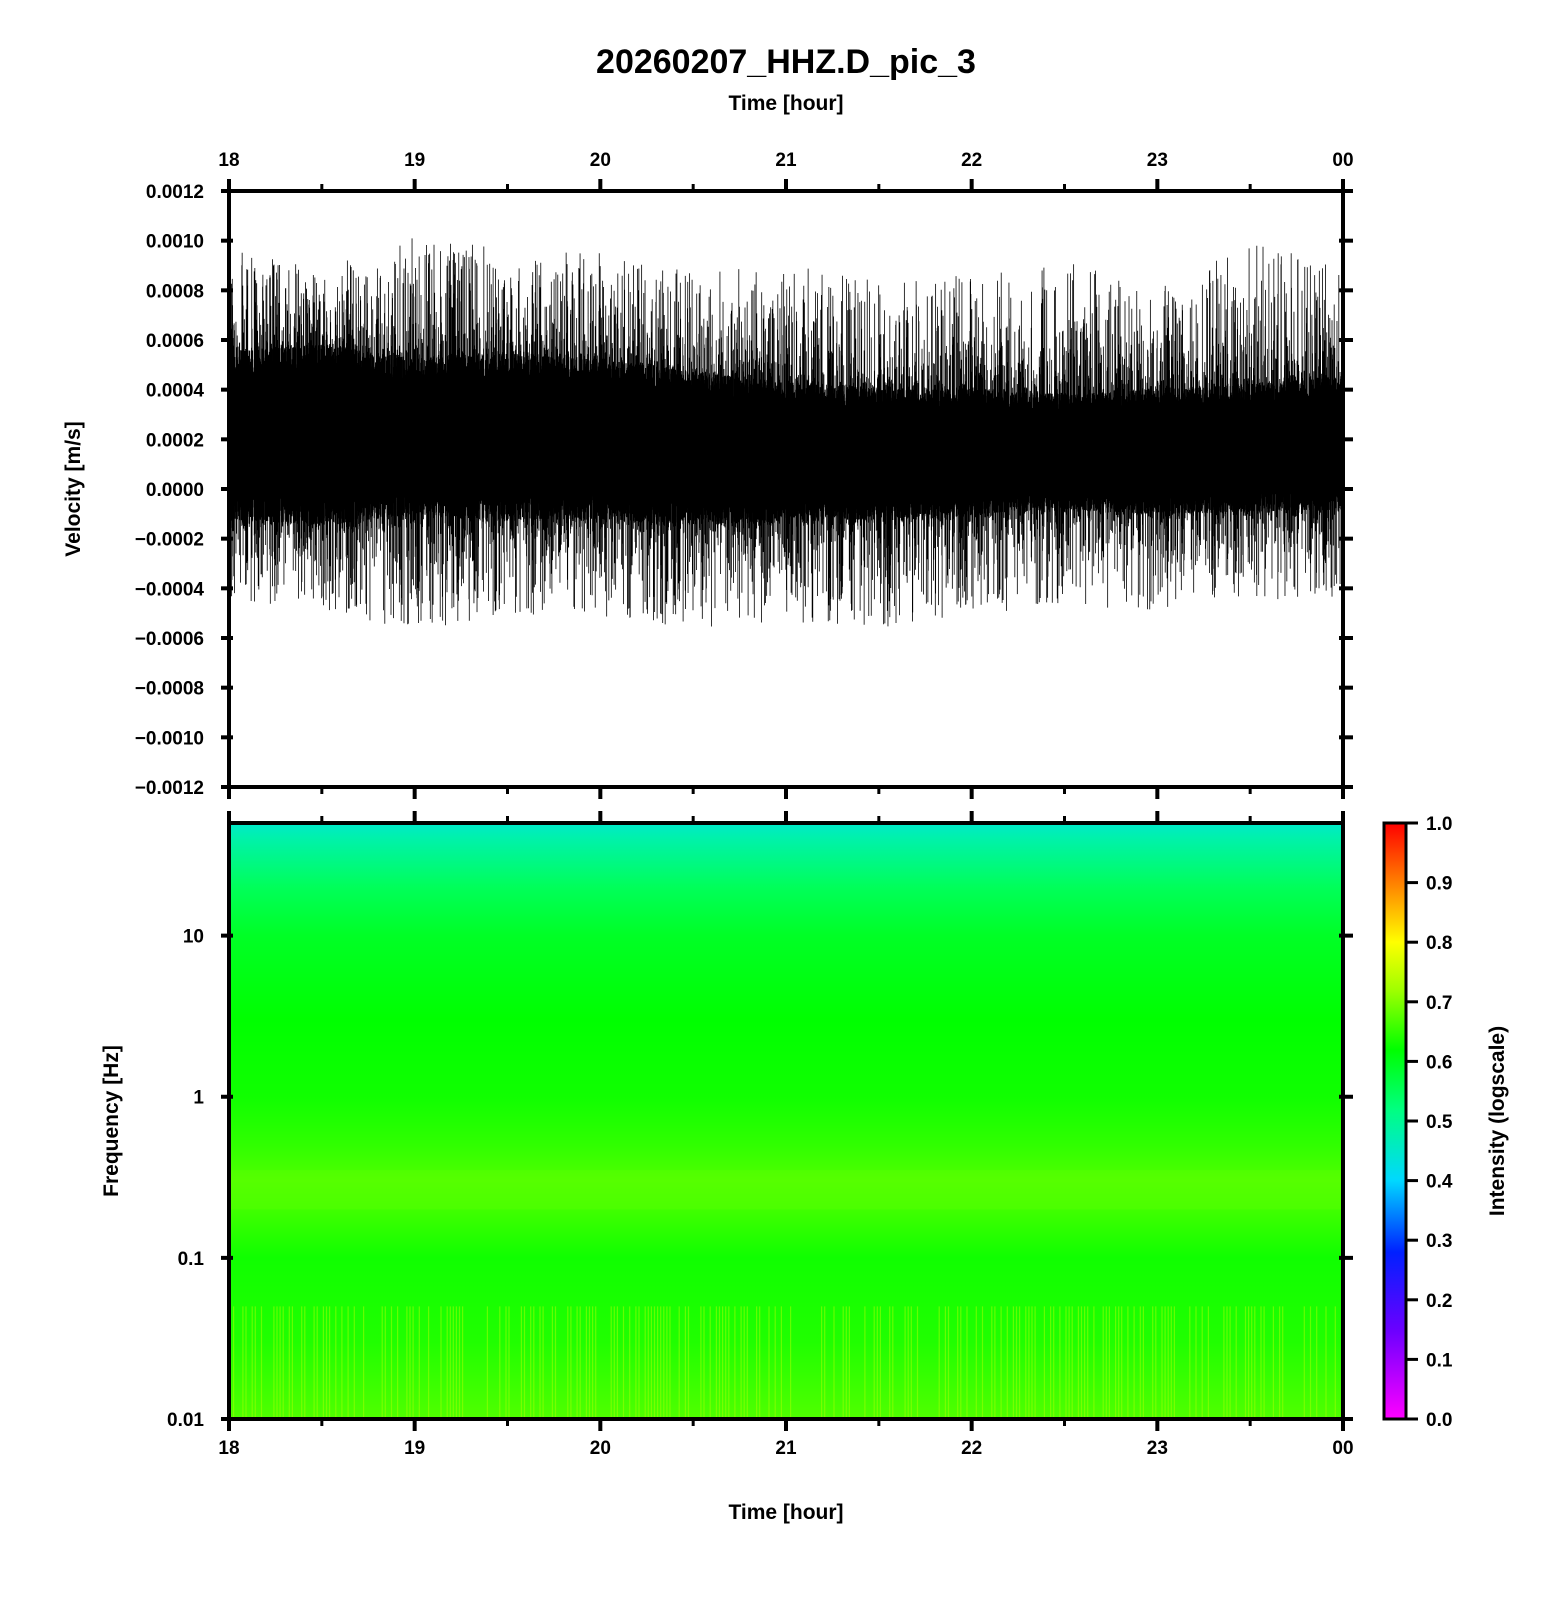  I want to click on waveform-y-tick-label: −0.0010, so click(169, 738).